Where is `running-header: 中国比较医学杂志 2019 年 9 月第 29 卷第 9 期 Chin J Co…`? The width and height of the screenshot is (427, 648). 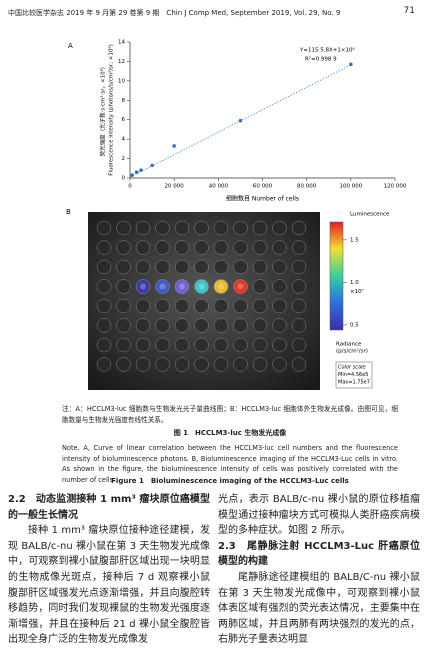
running-header: 中国比较医学杂志 2019 年 9 月第 29 卷第 9 期 Chin J Co… is located at coordinates (174, 13).